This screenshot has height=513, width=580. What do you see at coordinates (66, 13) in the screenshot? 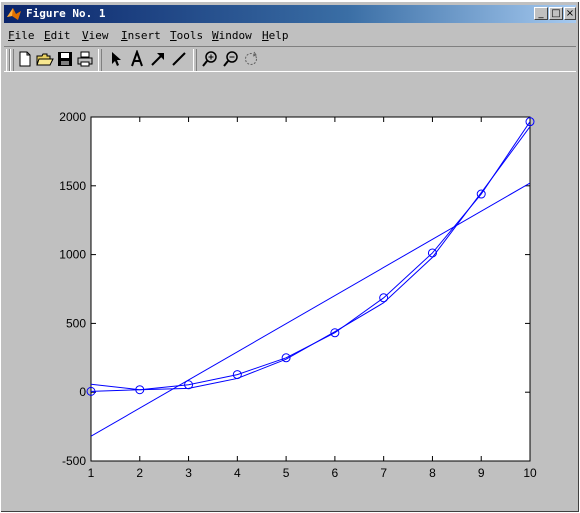
I see `window-title: Figure No. 1` at bounding box center [66, 13].